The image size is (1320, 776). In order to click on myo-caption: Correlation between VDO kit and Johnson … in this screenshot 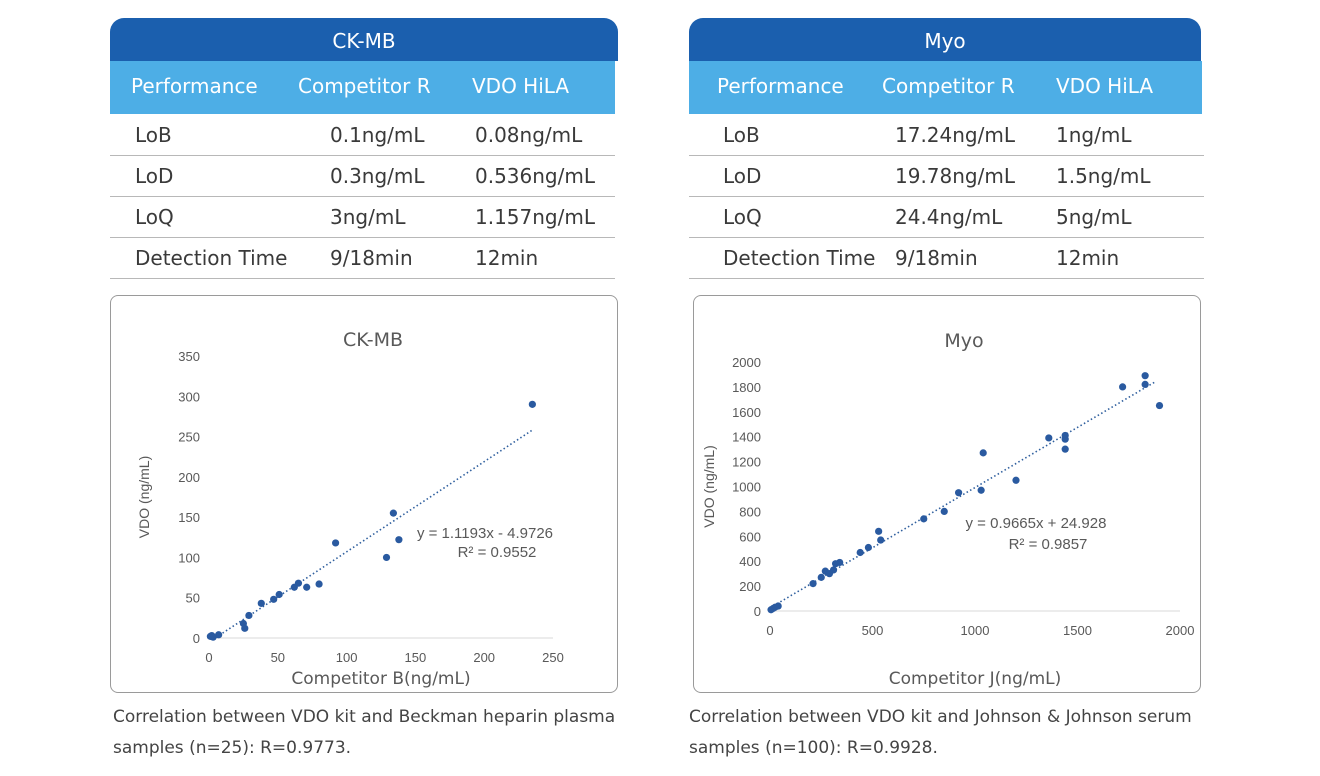, I will do `click(940, 732)`.